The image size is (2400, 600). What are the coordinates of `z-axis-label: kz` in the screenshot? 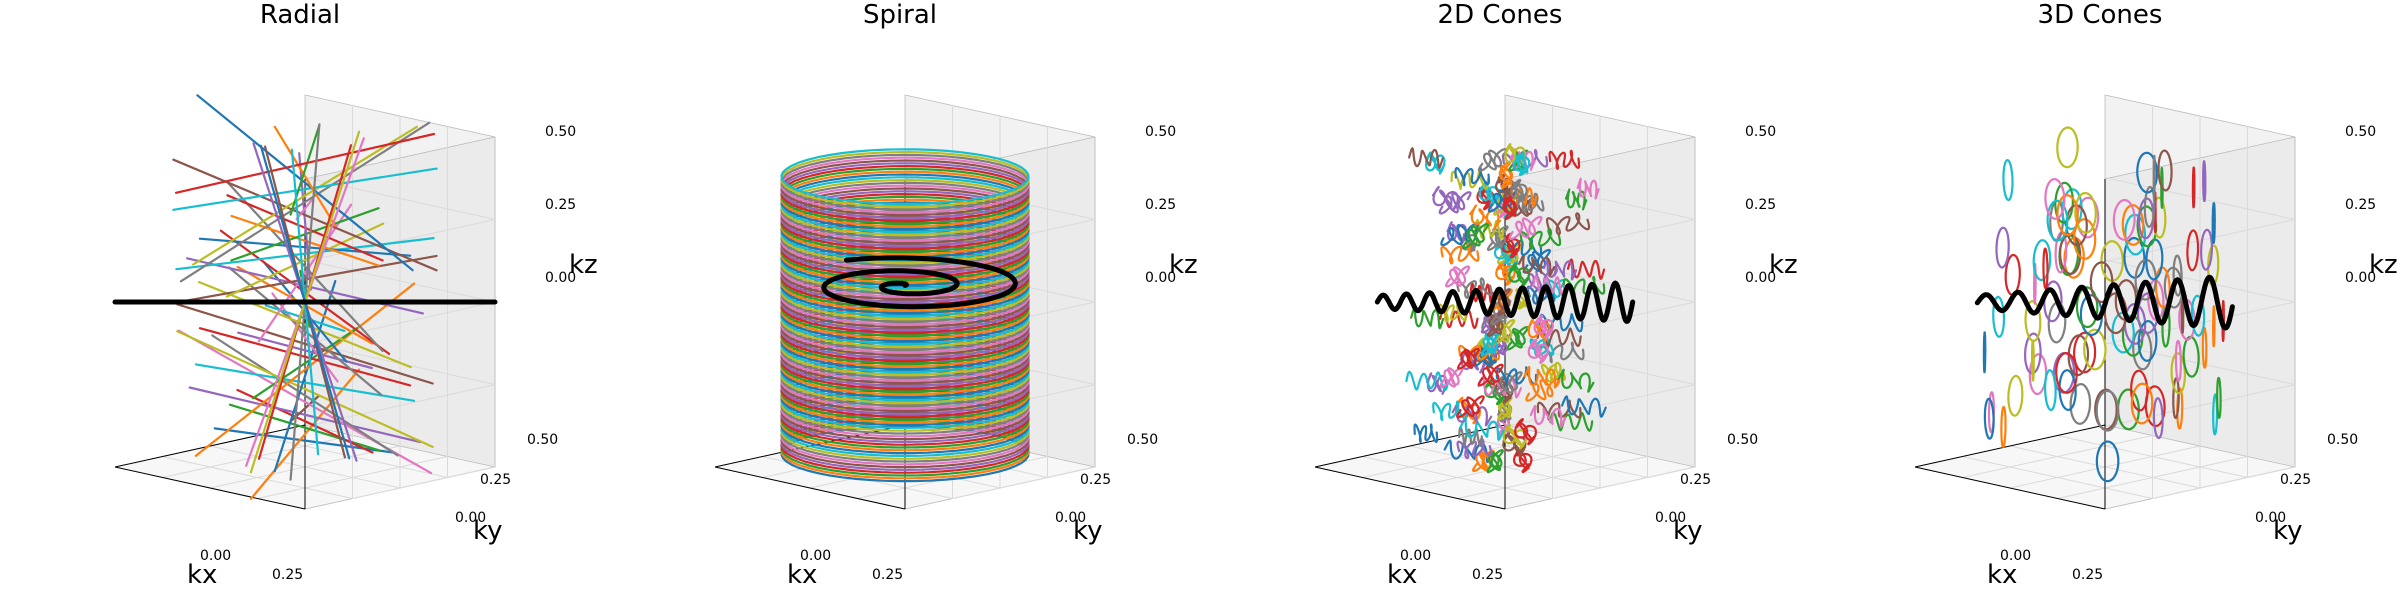 It's located at (583, 265).